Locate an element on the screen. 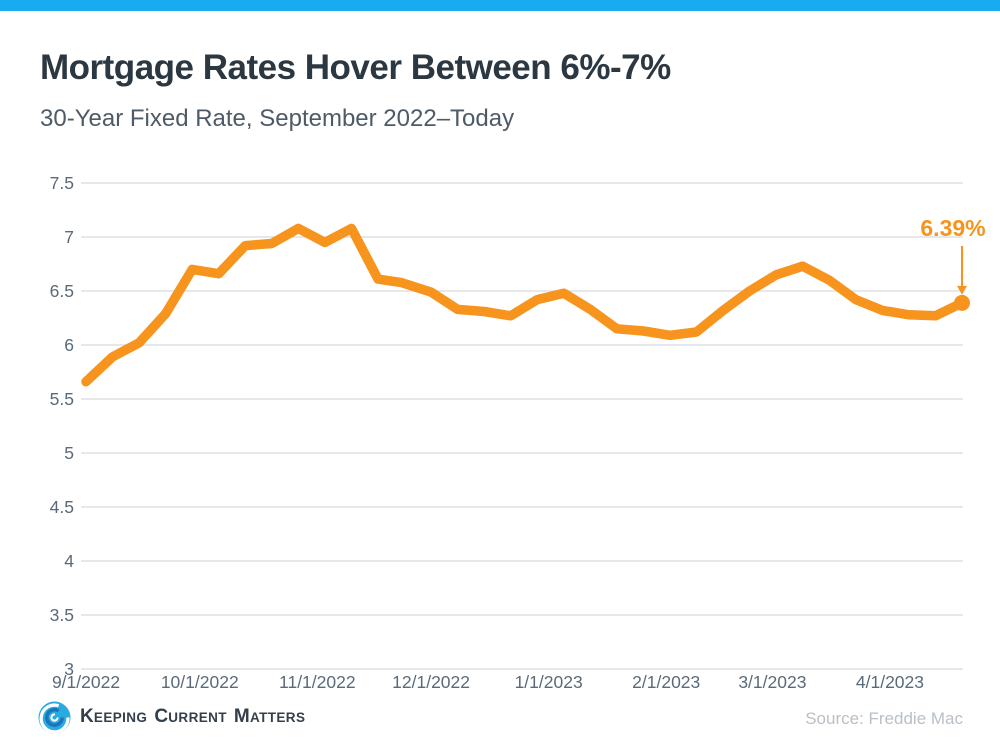 Image resolution: width=1000 pixels, height=750 pixels. kcm-brand: KEEPING CURRENT MATTERS is located at coordinates (175, 717).